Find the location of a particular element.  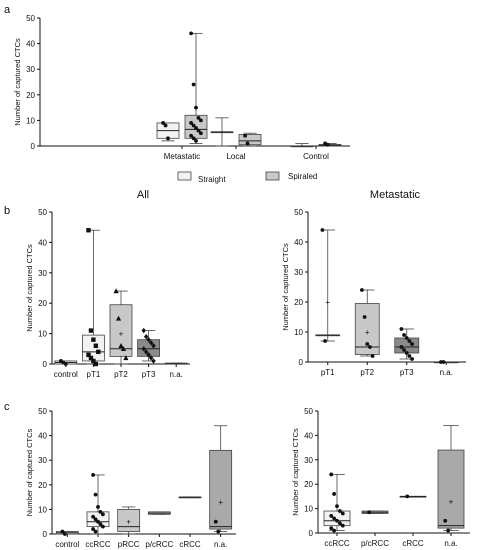

box-pt1 is located at coordinates (93, 297).